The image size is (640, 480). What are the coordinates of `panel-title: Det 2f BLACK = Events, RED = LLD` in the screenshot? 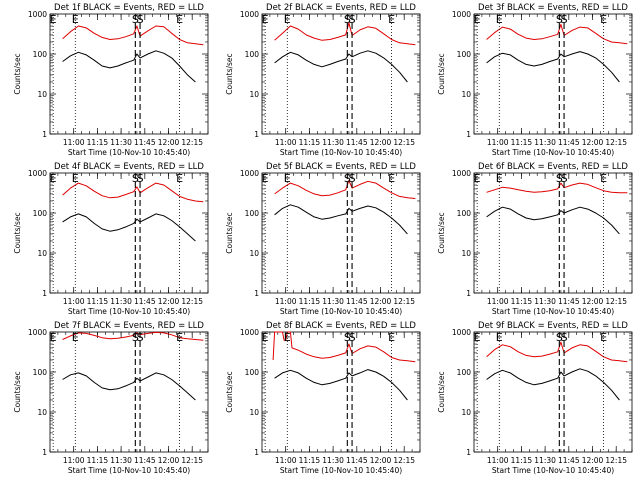 It's located at (341, 8).